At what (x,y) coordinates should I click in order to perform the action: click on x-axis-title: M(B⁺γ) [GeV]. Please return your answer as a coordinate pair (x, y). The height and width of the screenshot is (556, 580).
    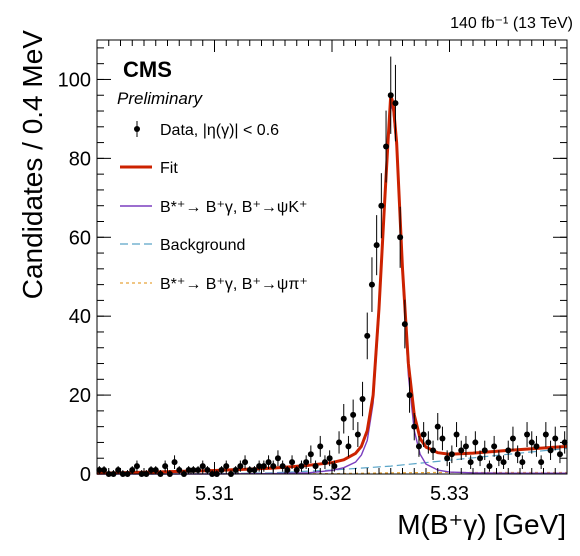
    Looking at the image, I should click on (481, 524).